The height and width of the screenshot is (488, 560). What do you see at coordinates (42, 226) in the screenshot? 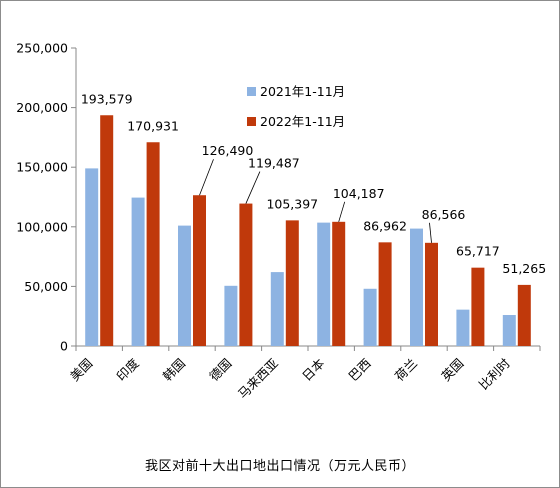
I see `y-tick-label: 100,000` at bounding box center [42, 226].